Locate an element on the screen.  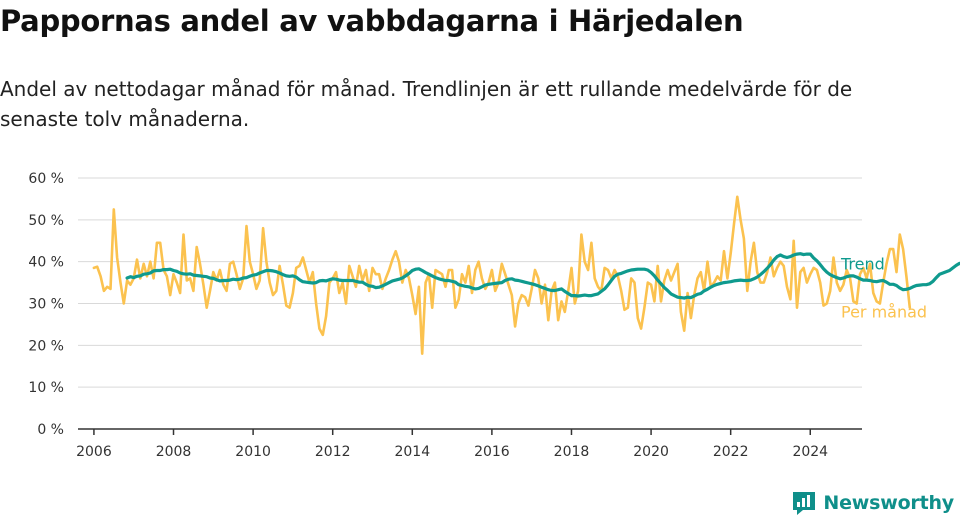
newsworthy-brand: Newsworthy is located at coordinates (872, 503).